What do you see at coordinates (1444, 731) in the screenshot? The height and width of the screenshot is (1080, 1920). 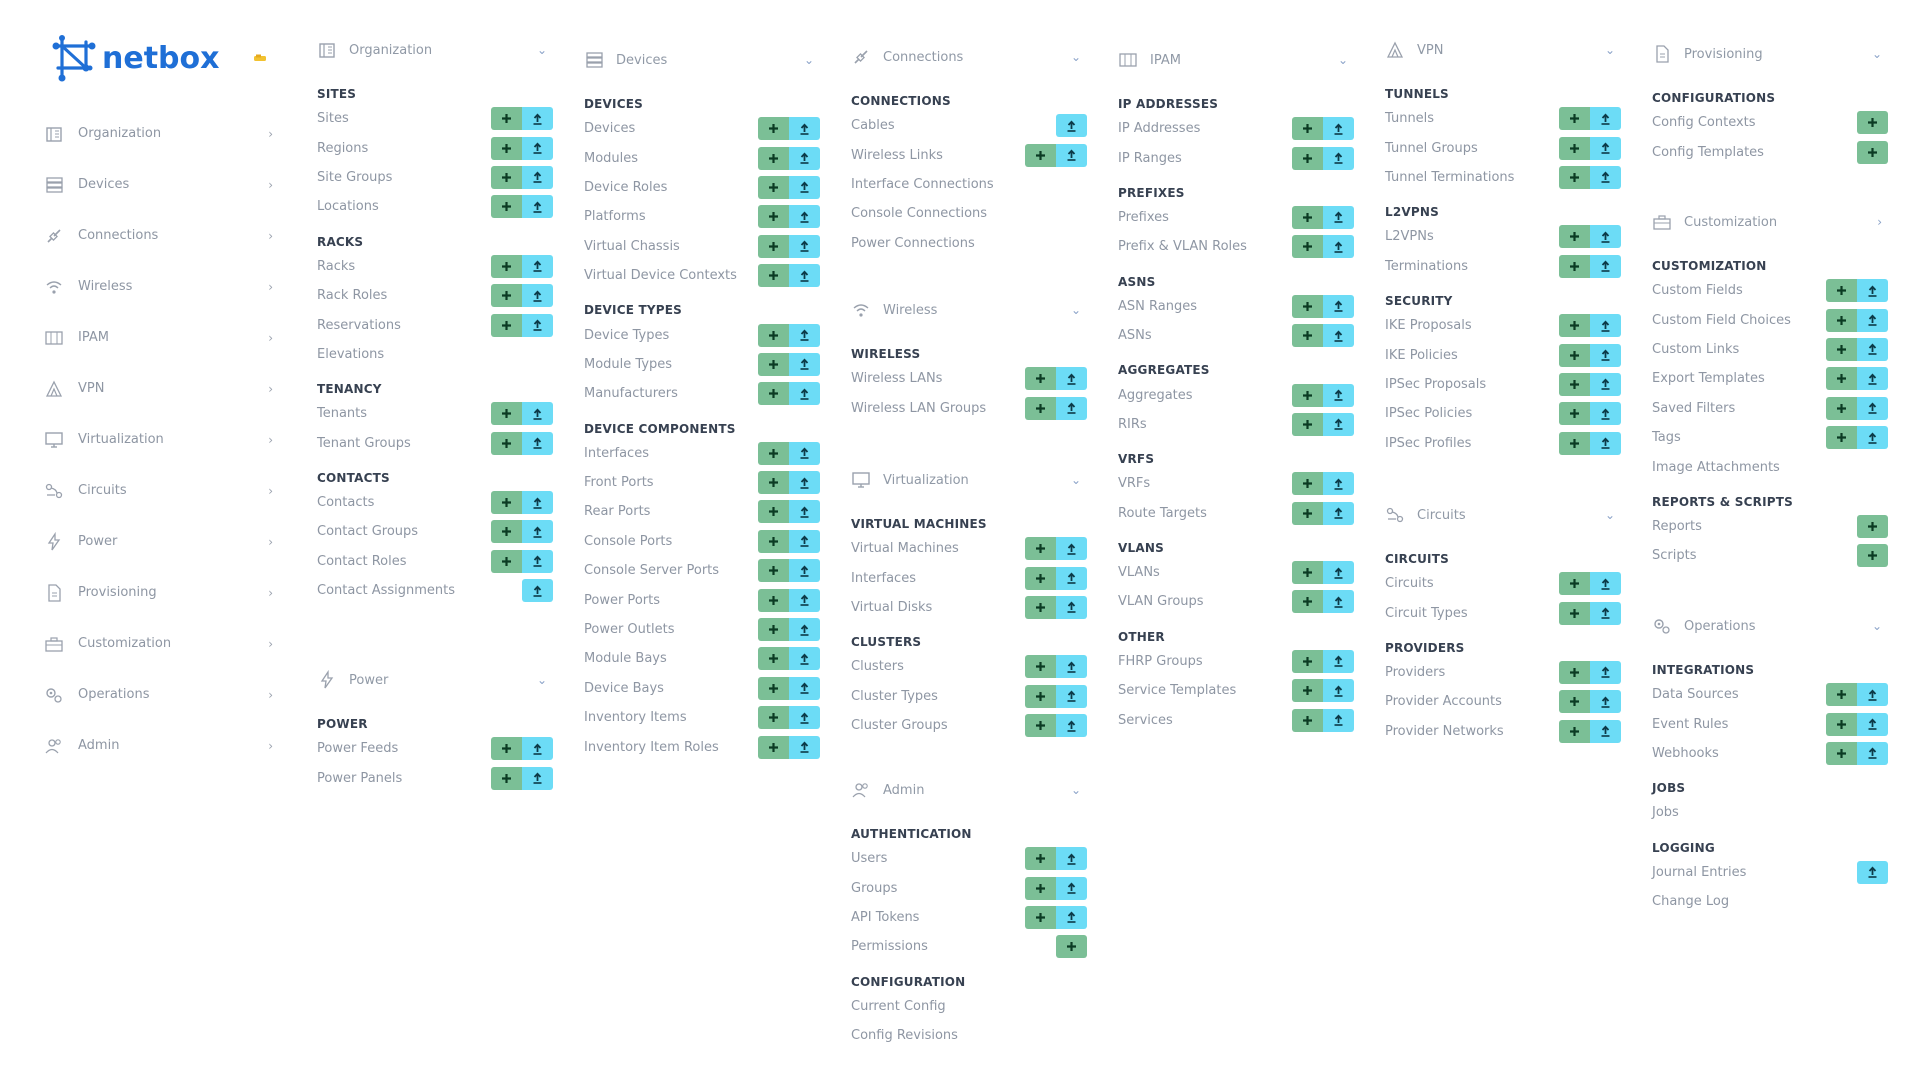 I see `menu-item-label: Provider Networks` at bounding box center [1444, 731].